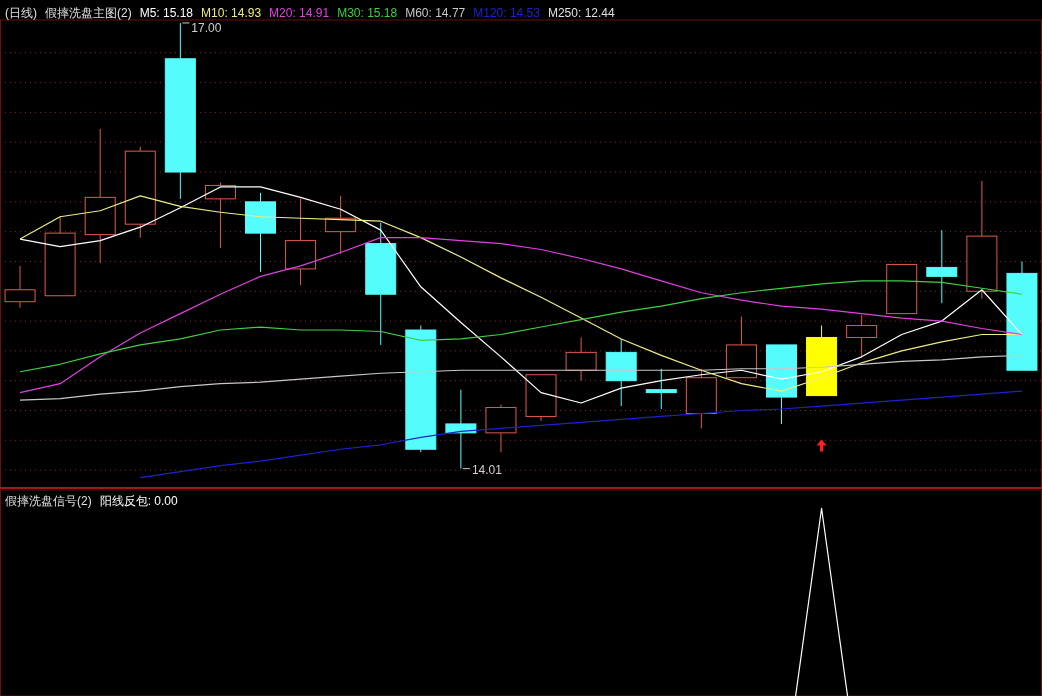 This screenshot has height=696, width=1042. Describe the element at coordinates (139, 501) in the screenshot. I see `text: 阳线反包: 0.00` at that location.